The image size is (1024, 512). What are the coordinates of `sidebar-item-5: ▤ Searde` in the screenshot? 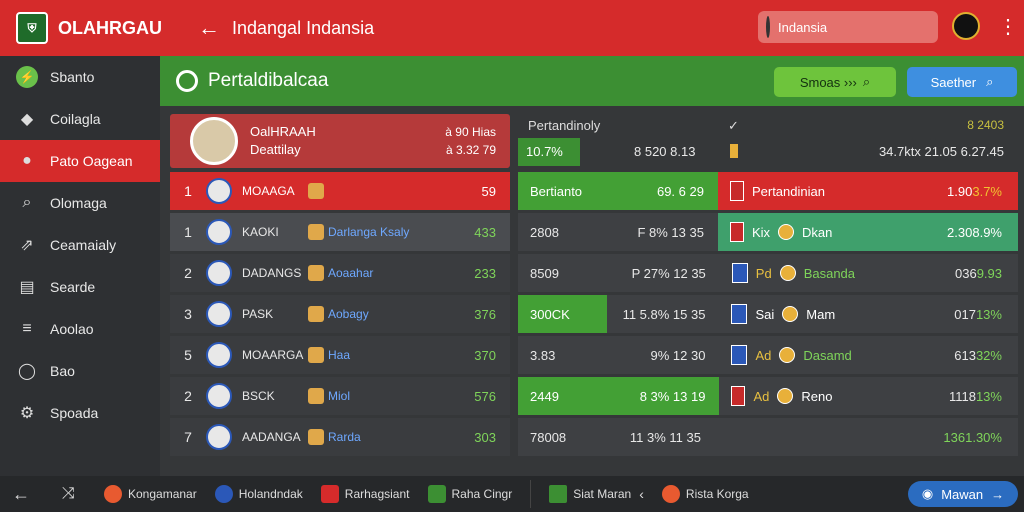 It's located at (80, 287).